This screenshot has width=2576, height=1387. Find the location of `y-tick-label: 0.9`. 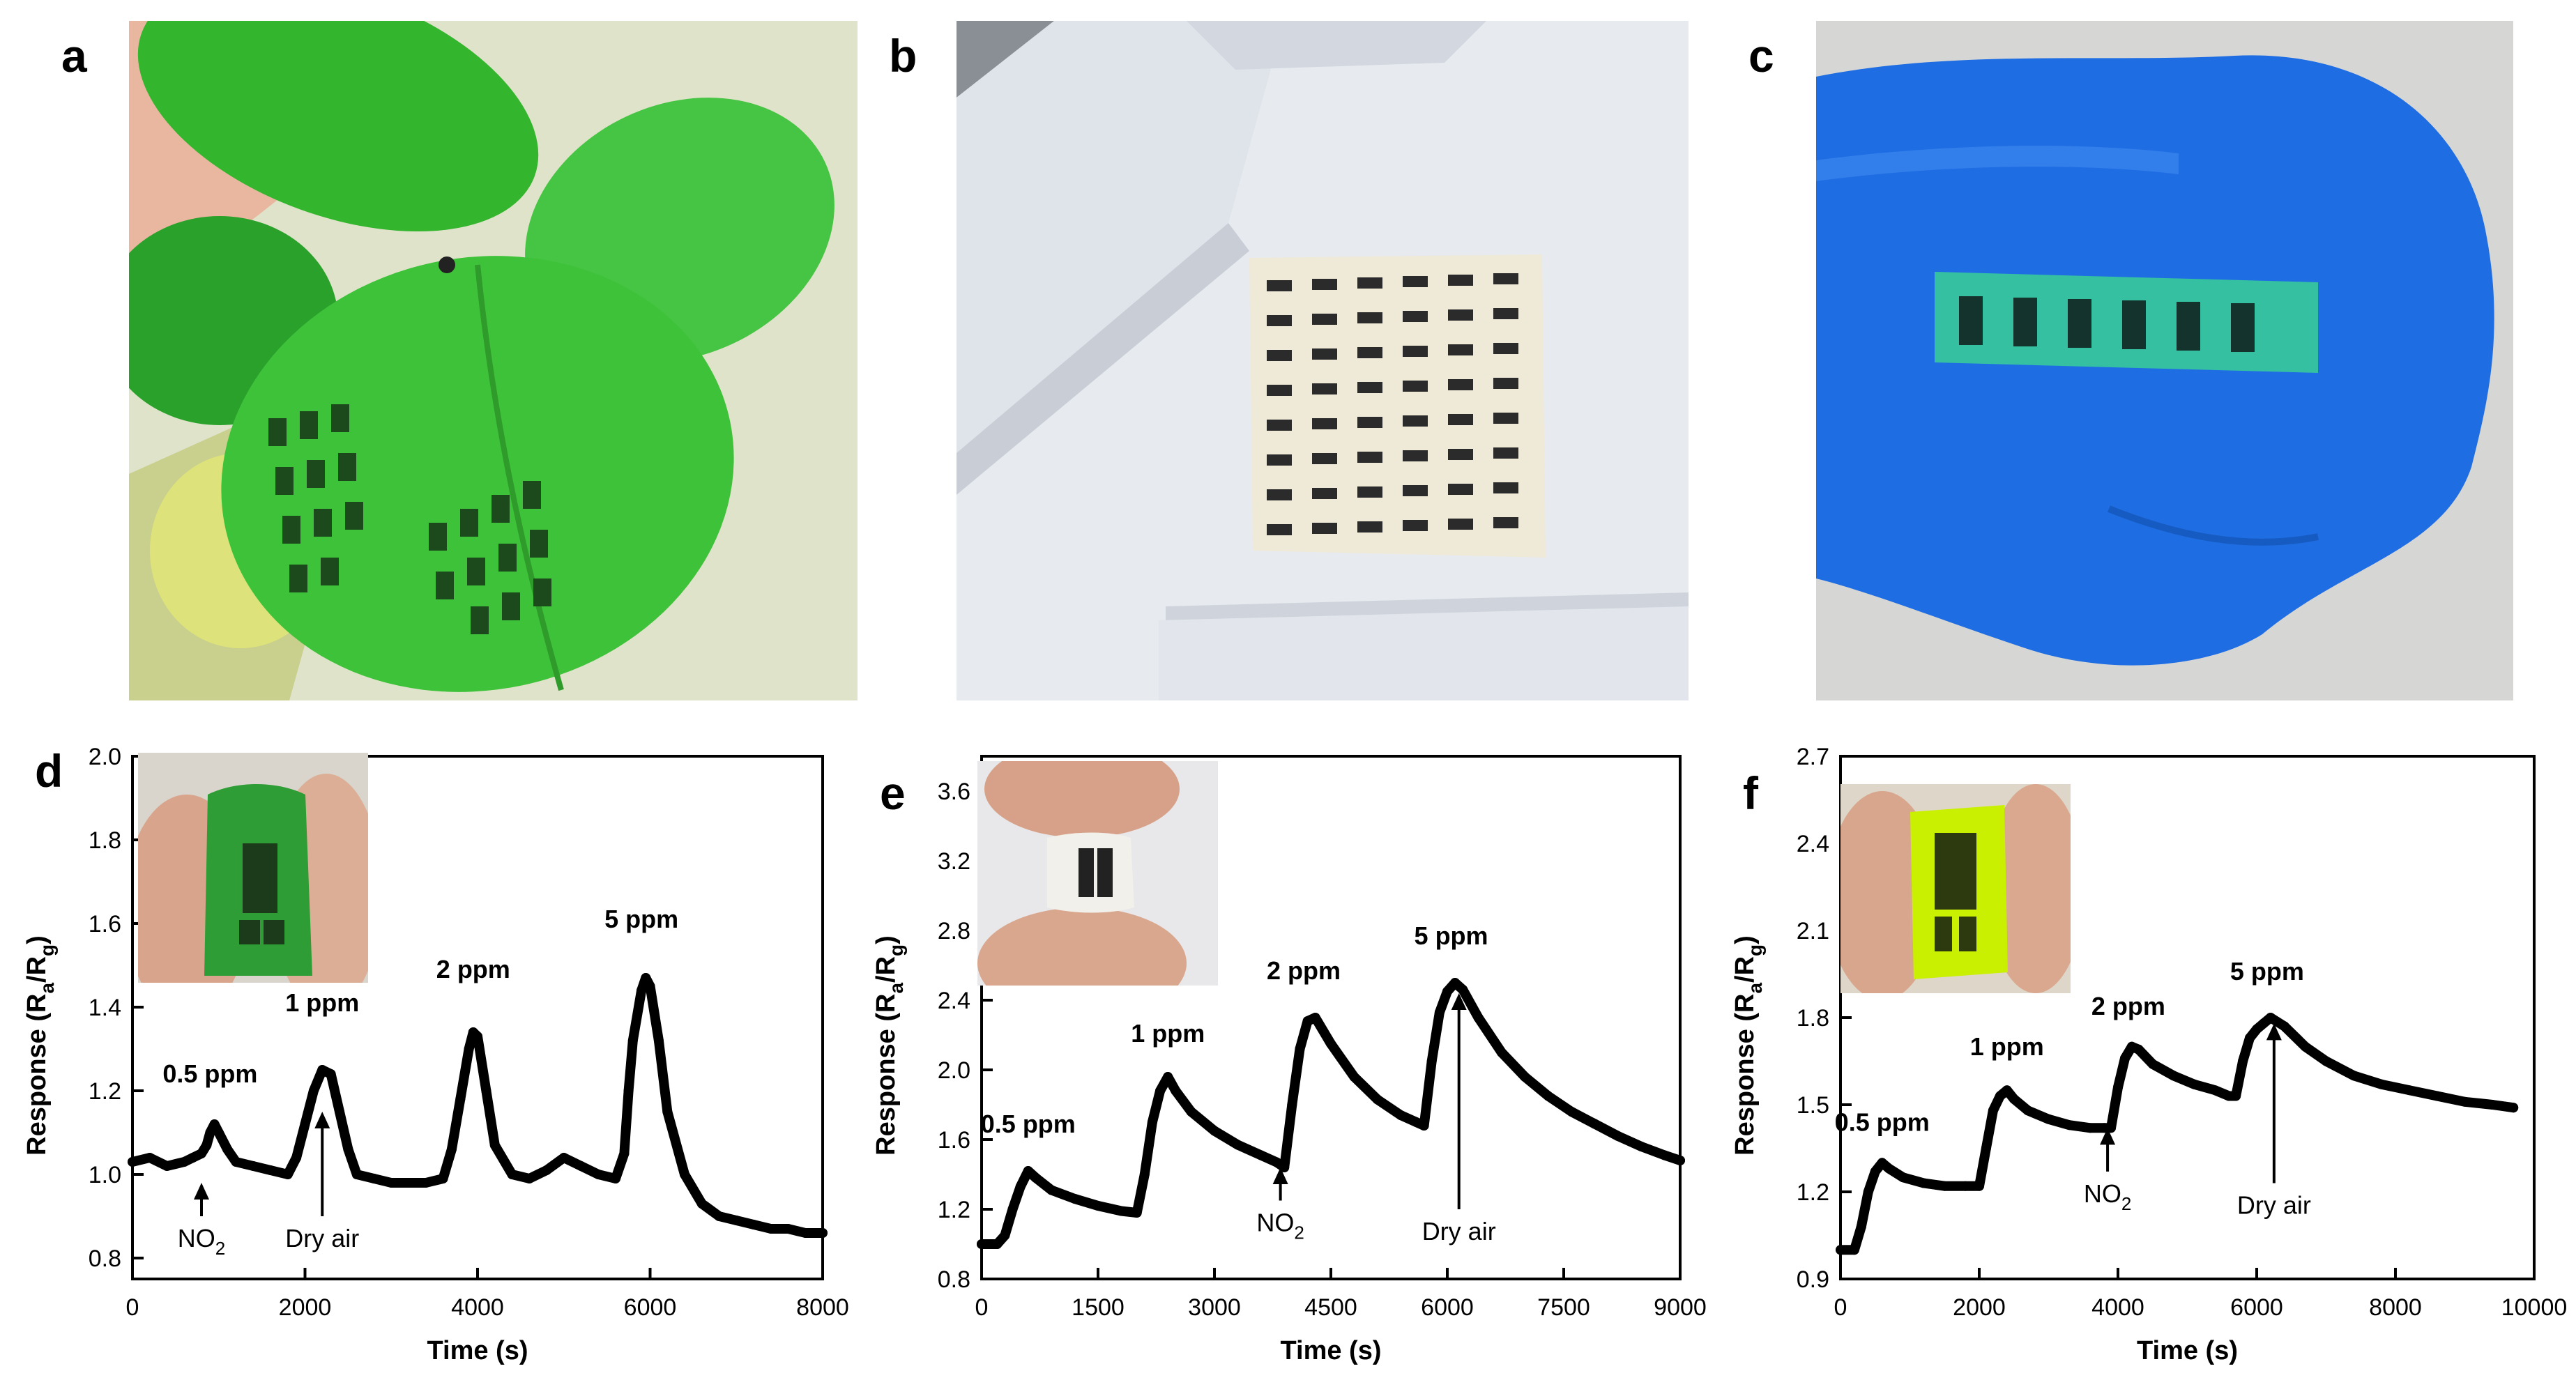

y-tick-label: 0.9 is located at coordinates (1813, 1279).